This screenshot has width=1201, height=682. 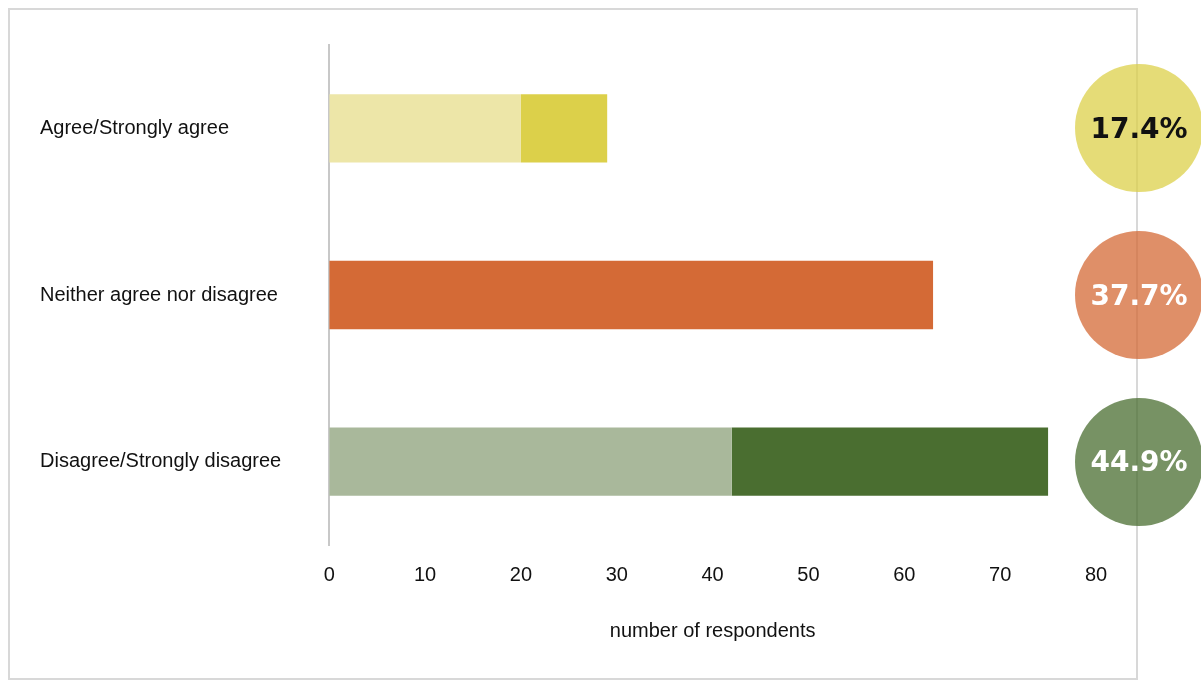 I want to click on x-tick-label: 60, so click(x=904, y=573).